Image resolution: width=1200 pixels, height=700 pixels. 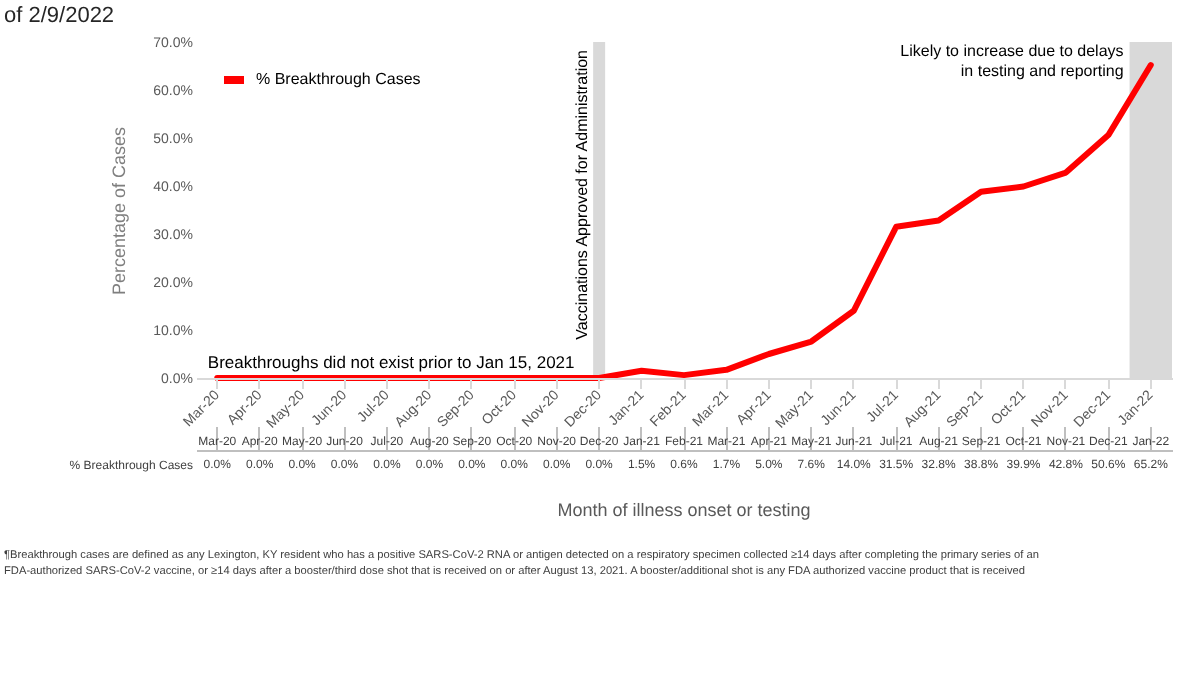 What do you see at coordinates (338, 79) in the screenshot?
I see `legend-label: % Breakthrough Cases` at bounding box center [338, 79].